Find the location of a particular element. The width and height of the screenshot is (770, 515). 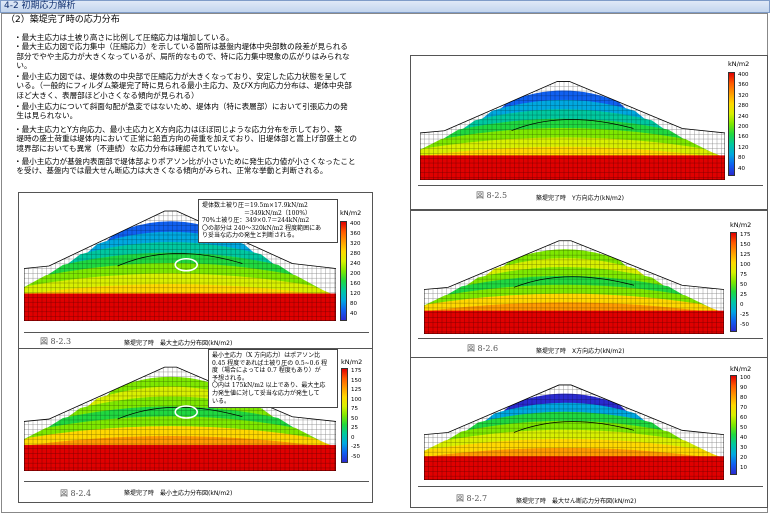

f26-tick-3: 100 is located at coordinates (745, 265).